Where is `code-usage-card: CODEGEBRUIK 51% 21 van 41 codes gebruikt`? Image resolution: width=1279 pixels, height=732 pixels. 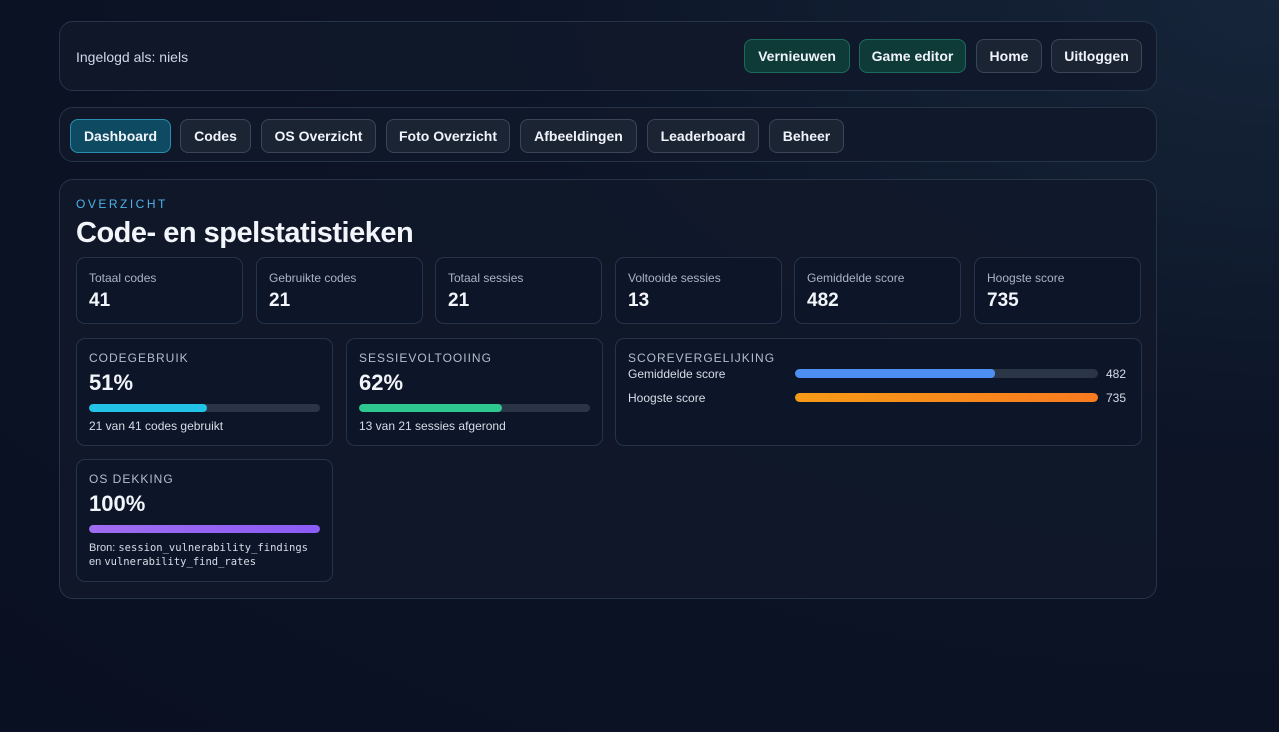
code-usage-card: CODEGEBRUIK 51% 21 van 41 codes gebruikt is located at coordinates (204, 392).